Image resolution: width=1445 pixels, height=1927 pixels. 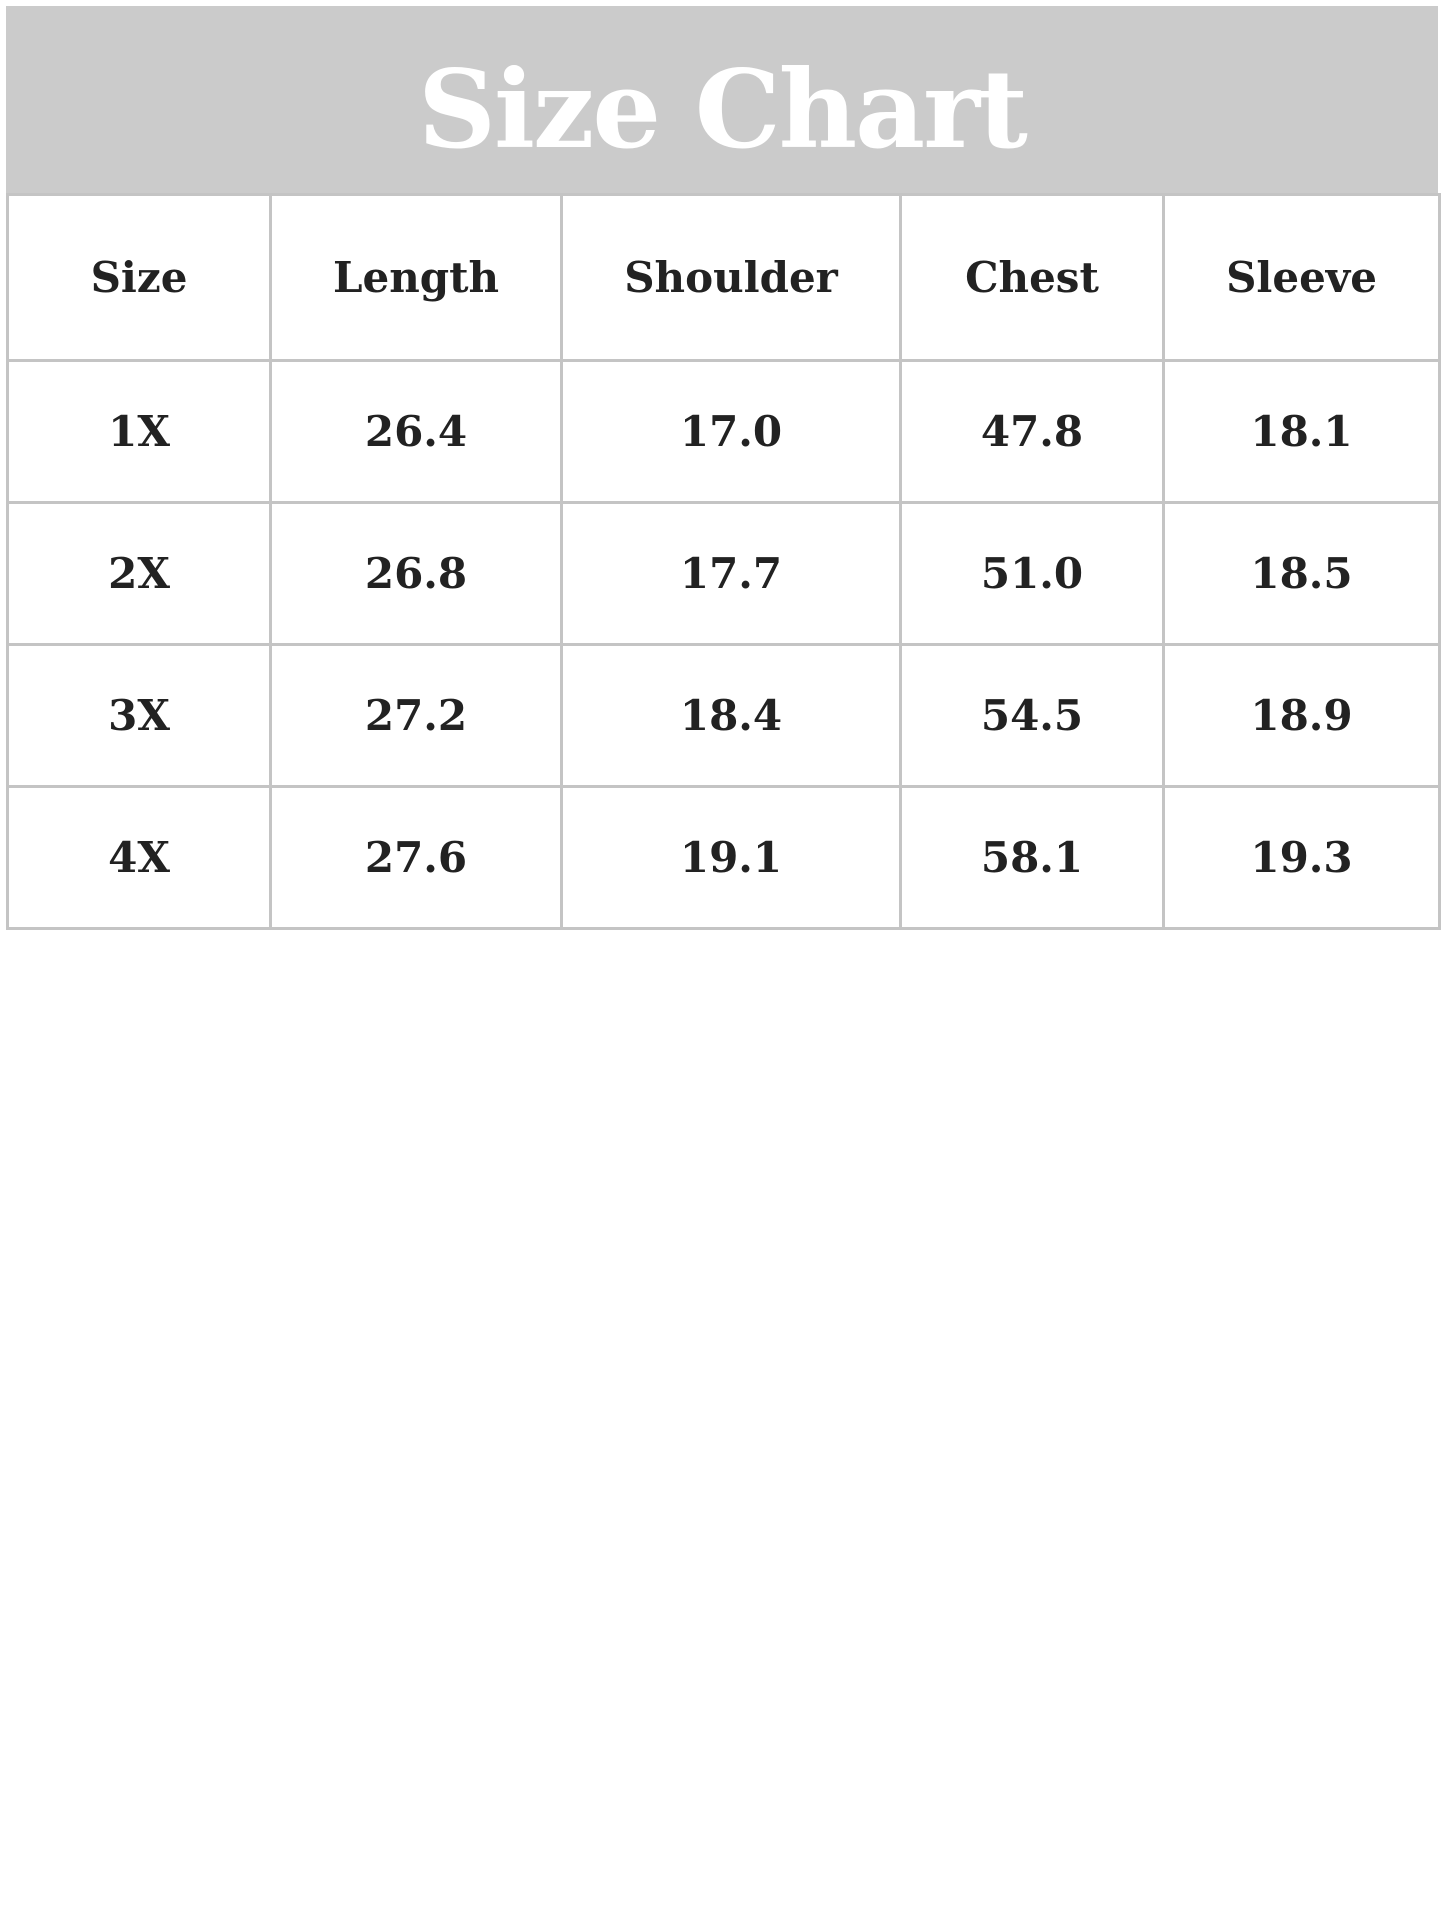 What do you see at coordinates (731, 857) in the screenshot?
I see `cell-shoulder: 19.1` at bounding box center [731, 857].